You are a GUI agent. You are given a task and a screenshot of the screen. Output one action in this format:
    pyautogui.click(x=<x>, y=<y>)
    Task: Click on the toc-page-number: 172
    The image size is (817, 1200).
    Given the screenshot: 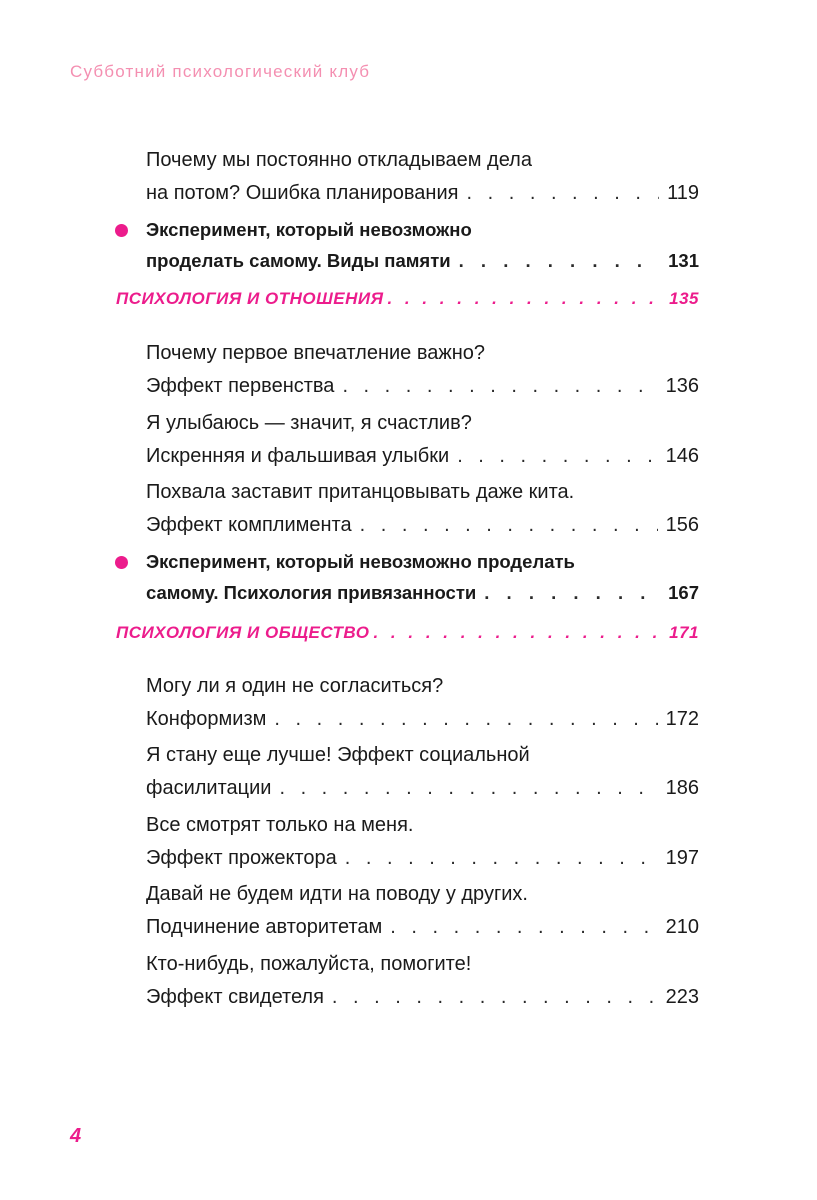 What is the action you would take?
    pyautogui.click(x=682, y=719)
    